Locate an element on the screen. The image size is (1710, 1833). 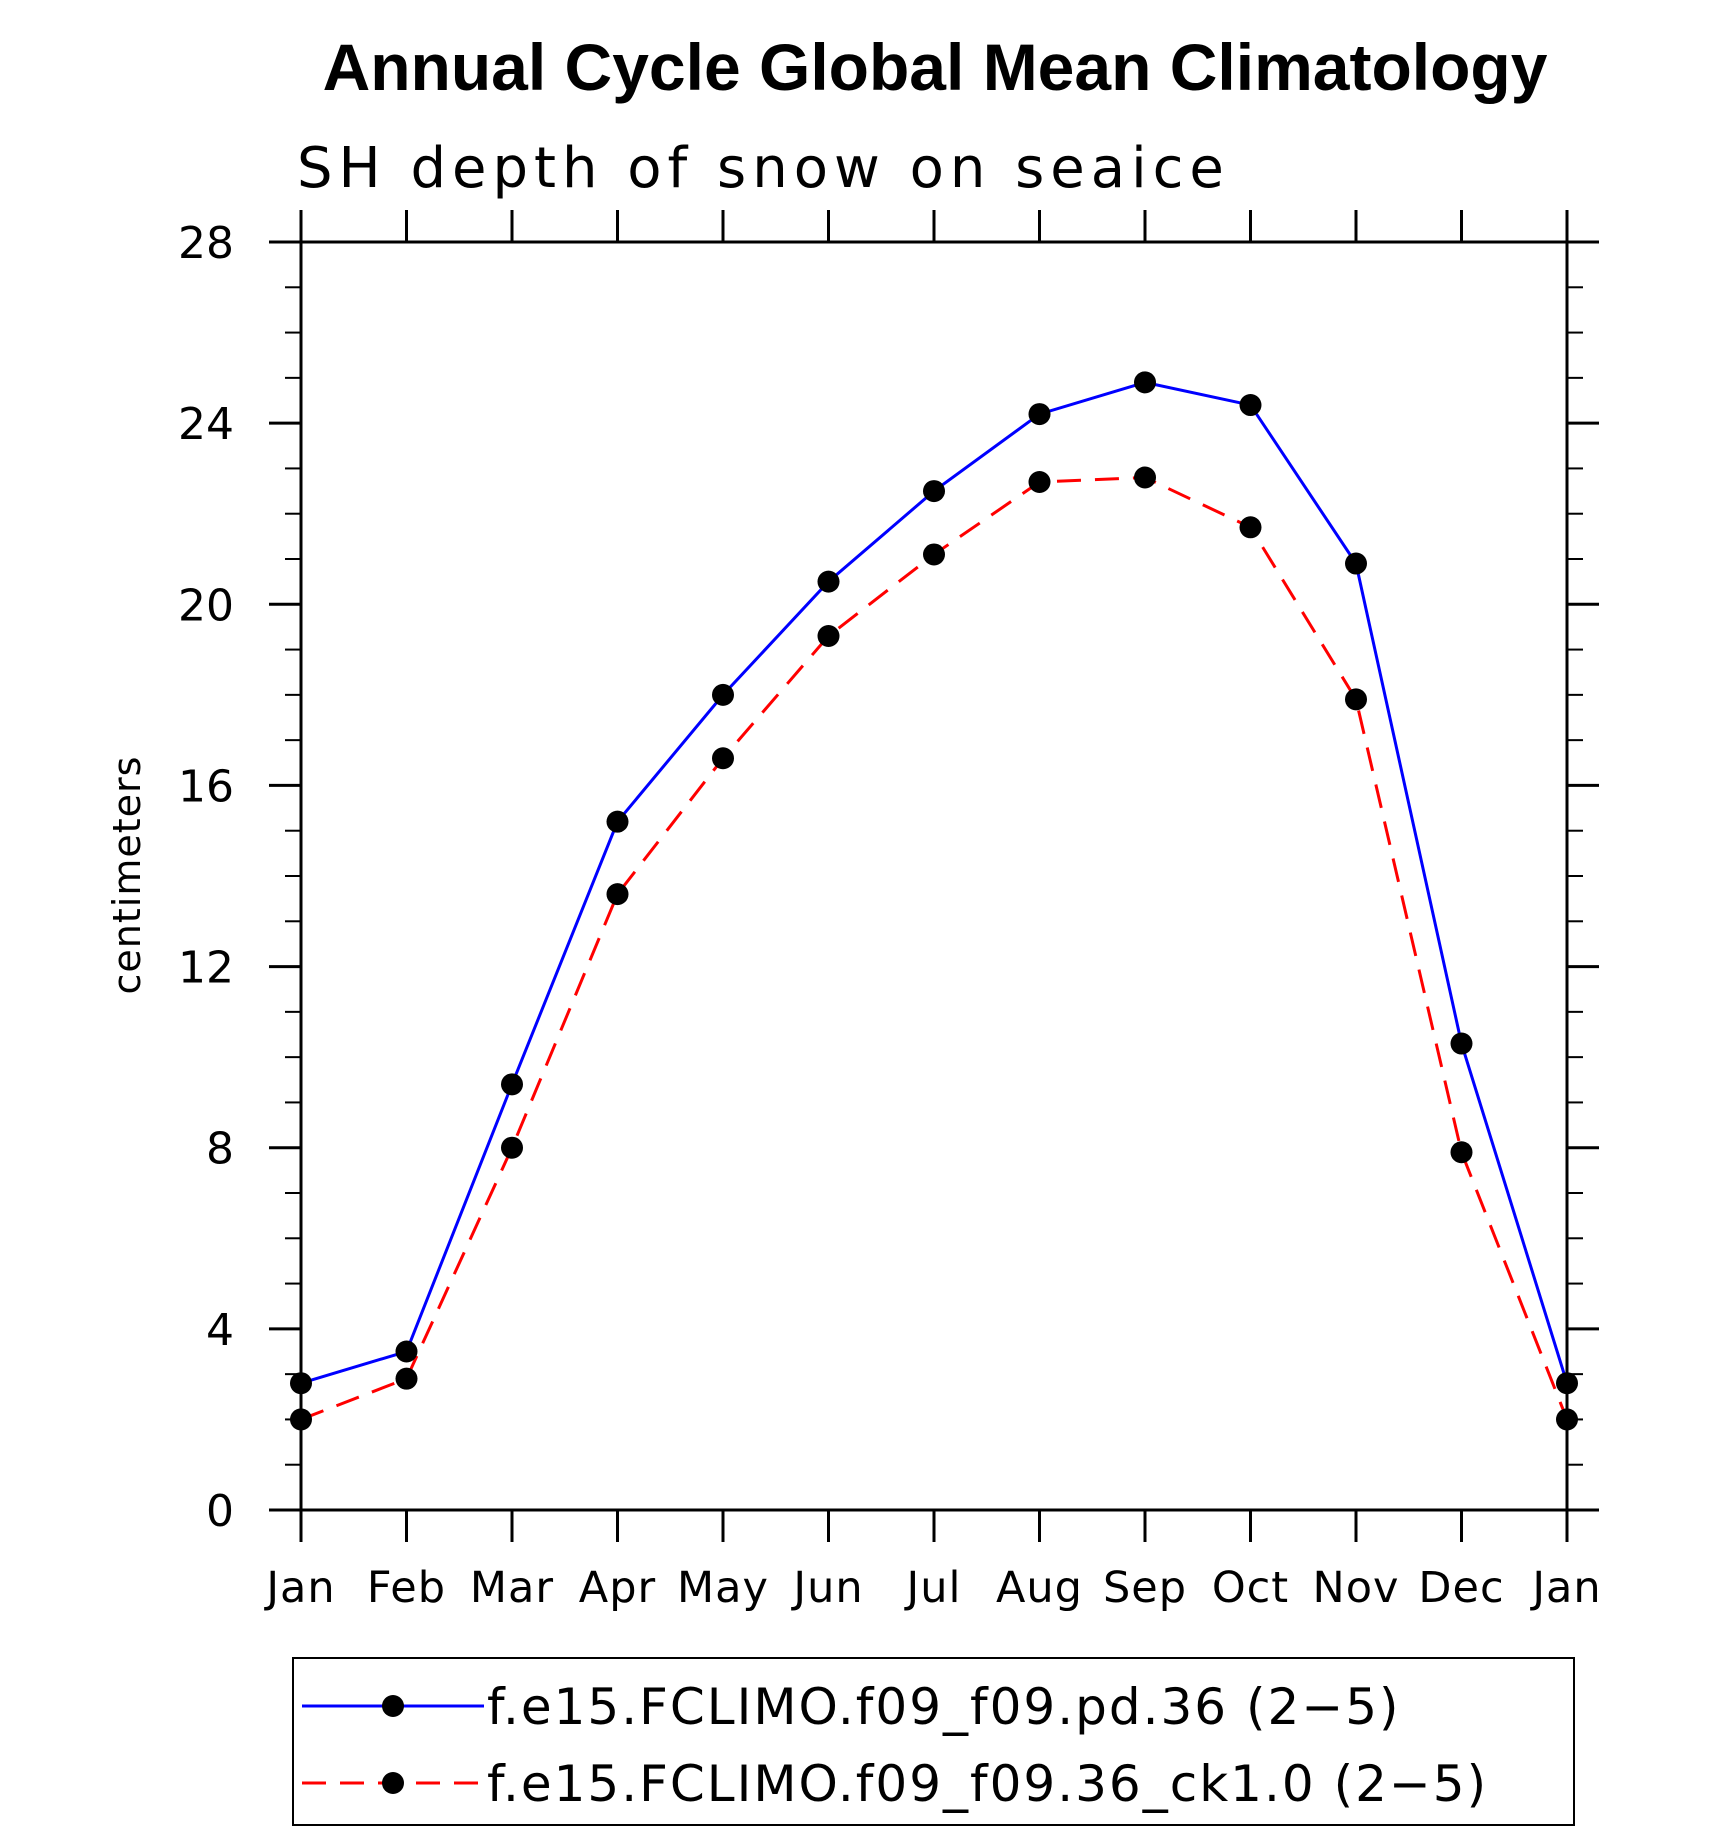
x-tick-label: May is located at coordinates (723, 1588).